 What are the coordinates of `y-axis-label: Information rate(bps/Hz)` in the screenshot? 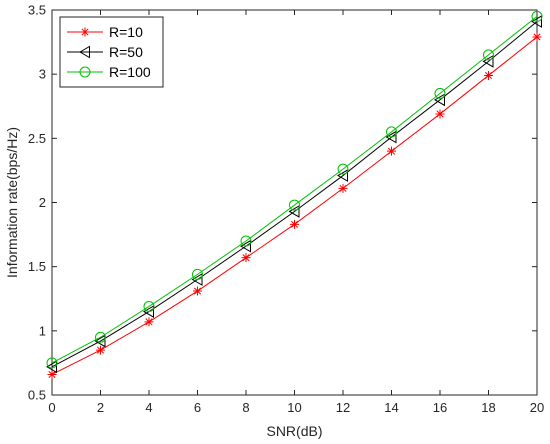 It's located at (12, 202).